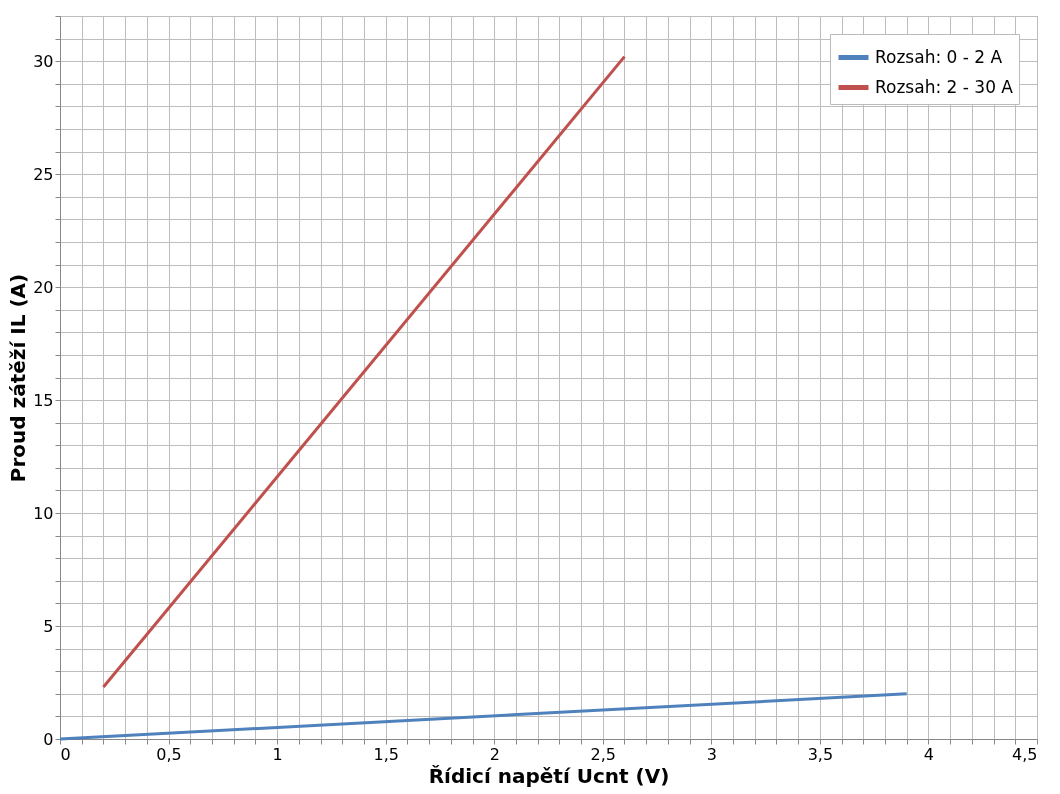  Describe the element at coordinates (494, 754) in the screenshot. I see `x-tick-label: 2` at that location.